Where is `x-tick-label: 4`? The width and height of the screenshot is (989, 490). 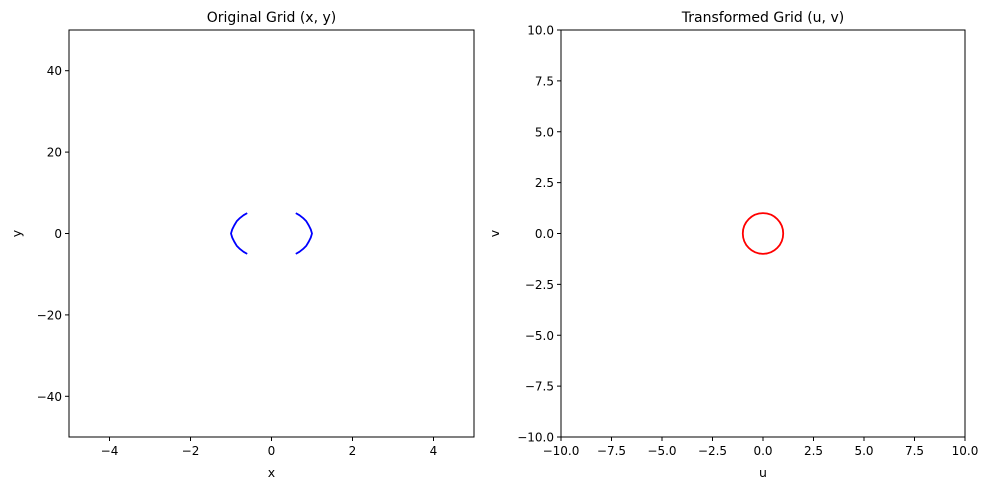
x-tick-label: 4 is located at coordinates (434, 451).